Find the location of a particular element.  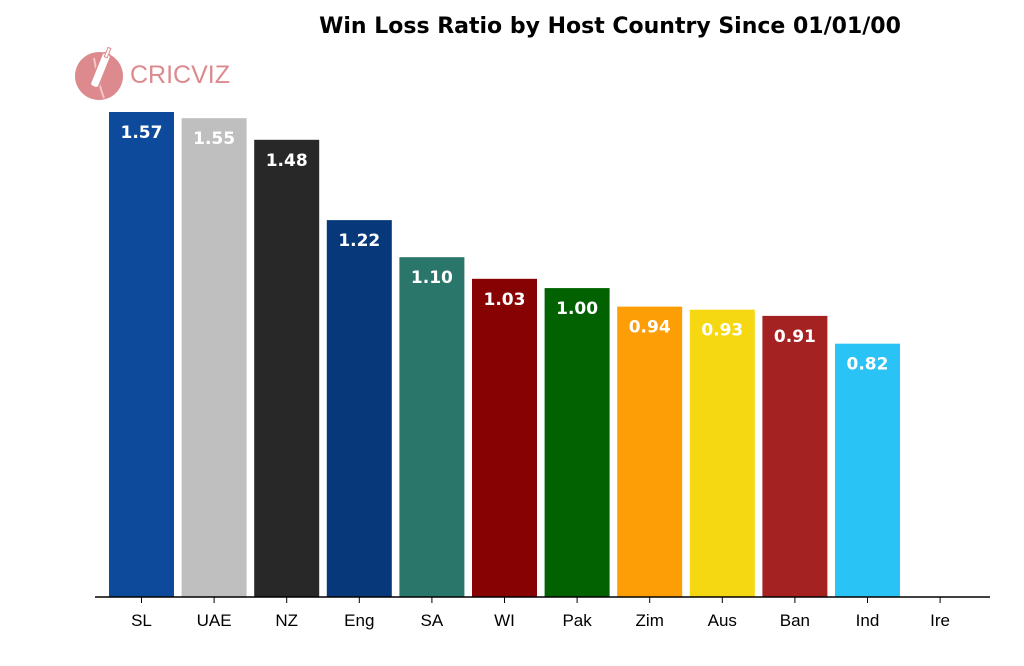

bar-uae is located at coordinates (214, 357).